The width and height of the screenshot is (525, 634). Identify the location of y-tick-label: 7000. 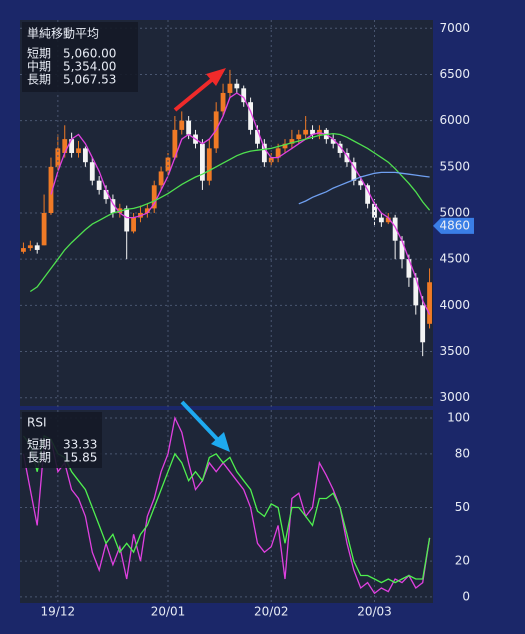
(454, 28).